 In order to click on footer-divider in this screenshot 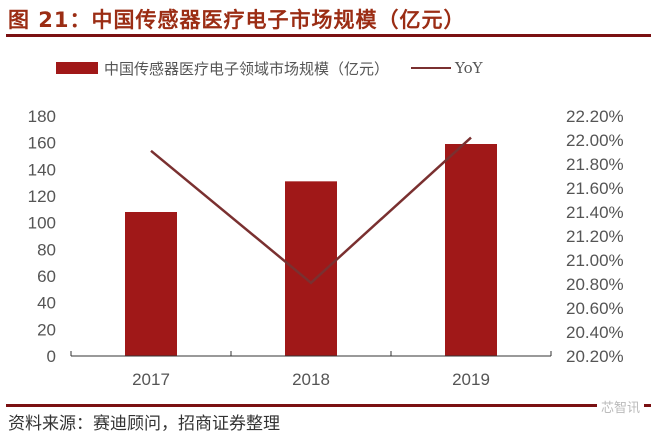, I will do `click(328, 405)`.